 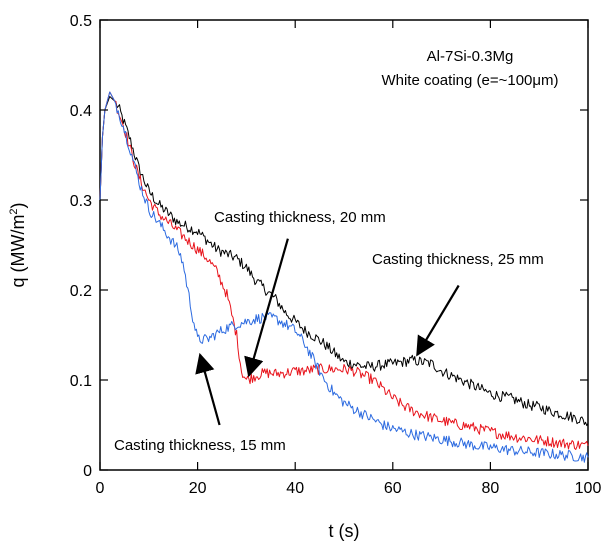 What do you see at coordinates (81, 291) in the screenshot?
I see `y-tick-label: 0.2` at bounding box center [81, 291].